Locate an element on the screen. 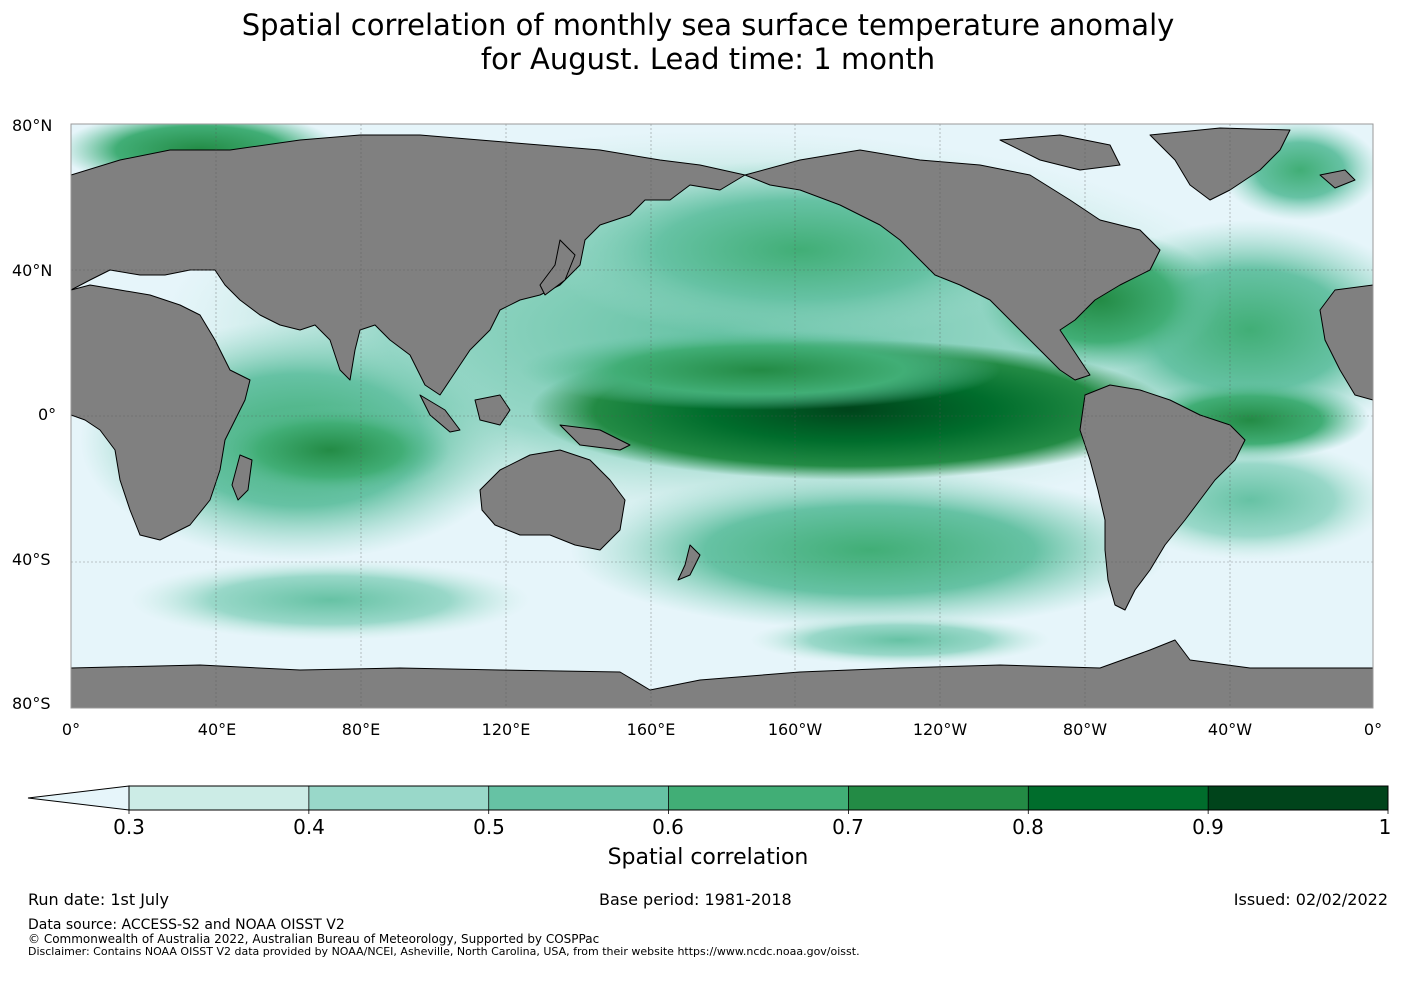 The height and width of the screenshot is (990, 1416). base-period: Base period: 1981-2018 is located at coordinates (695, 899).